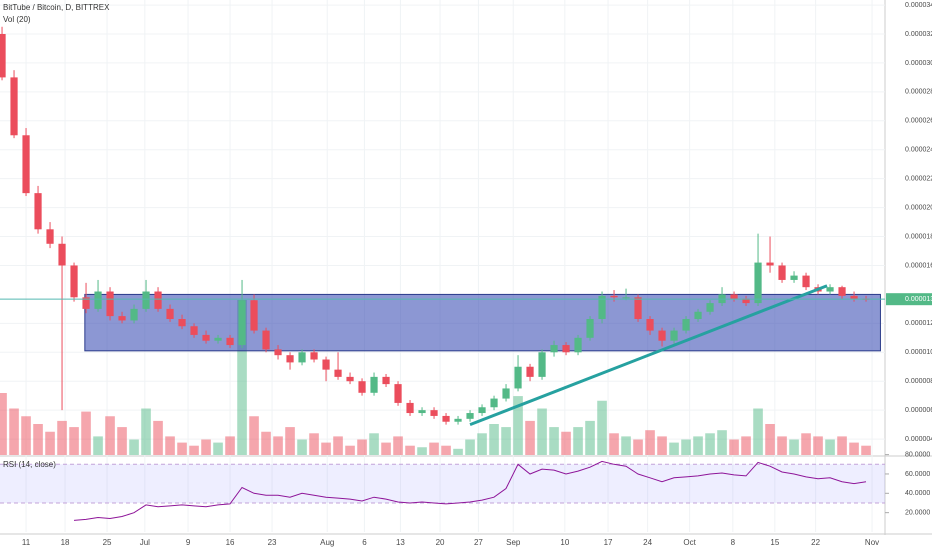 The width and height of the screenshot is (932, 550). What do you see at coordinates (918, 299) in the screenshot?
I see `last-price-label: 0.00001367` at bounding box center [918, 299].